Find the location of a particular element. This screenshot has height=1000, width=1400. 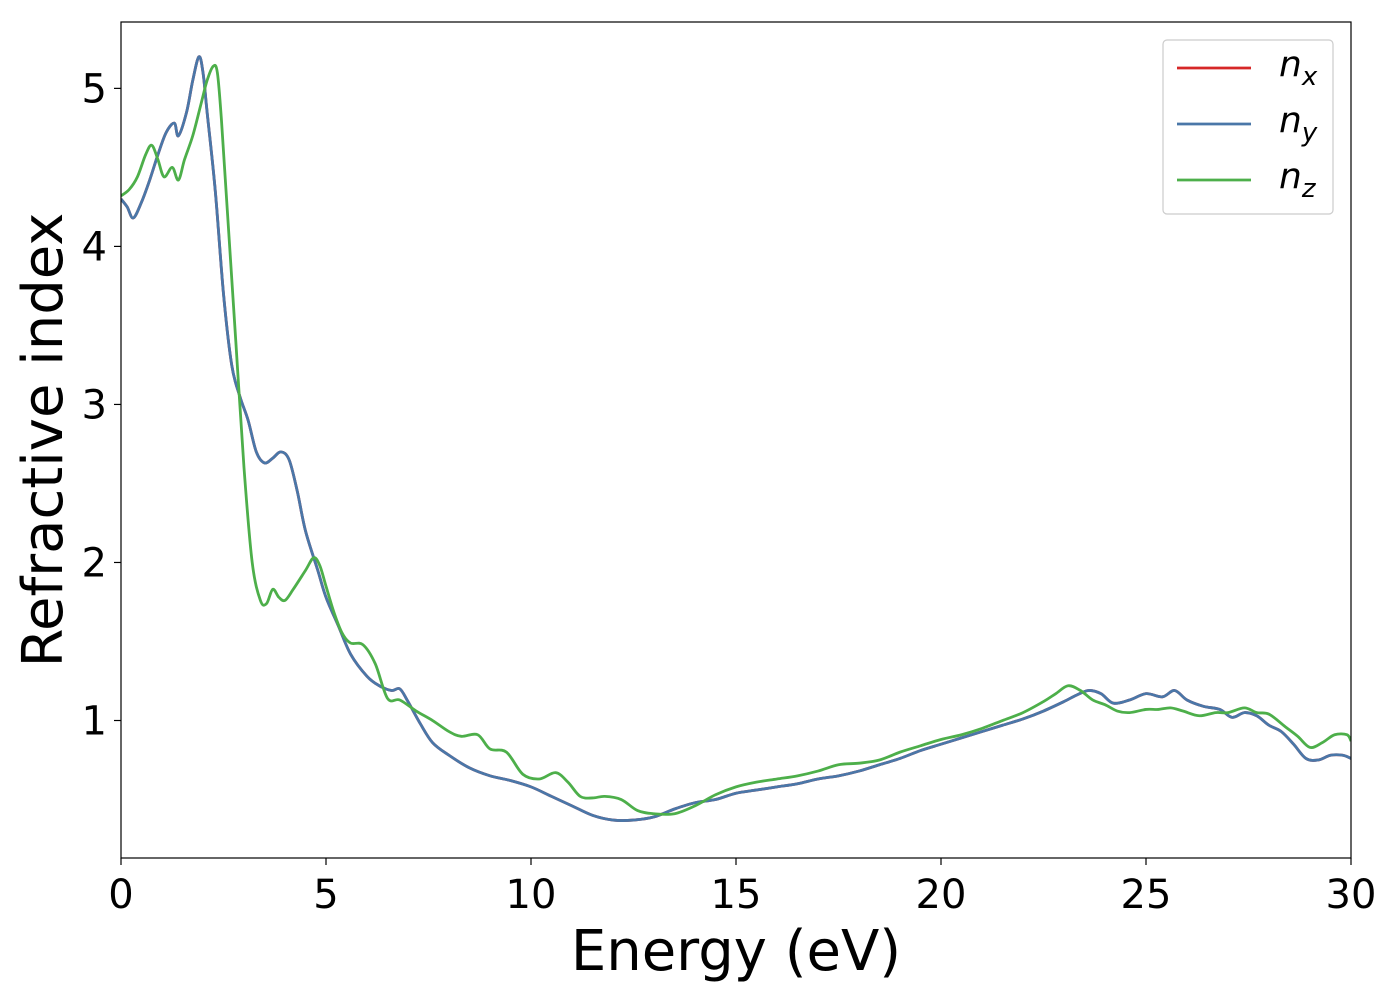

y-tick-label: 1 is located at coordinates (94, 722).